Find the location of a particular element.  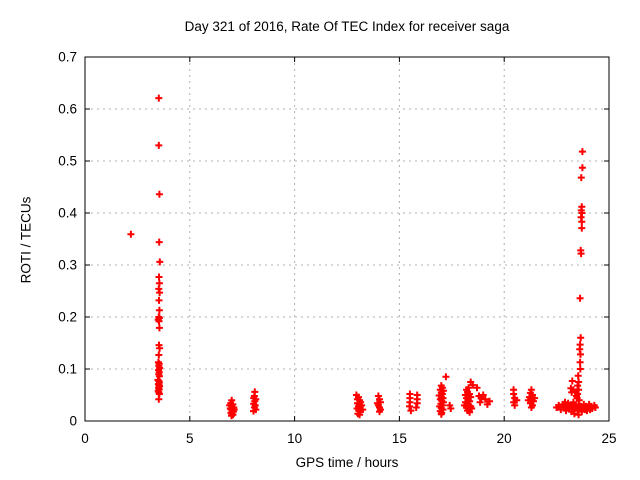

x-tick-label: 5 is located at coordinates (190, 438).